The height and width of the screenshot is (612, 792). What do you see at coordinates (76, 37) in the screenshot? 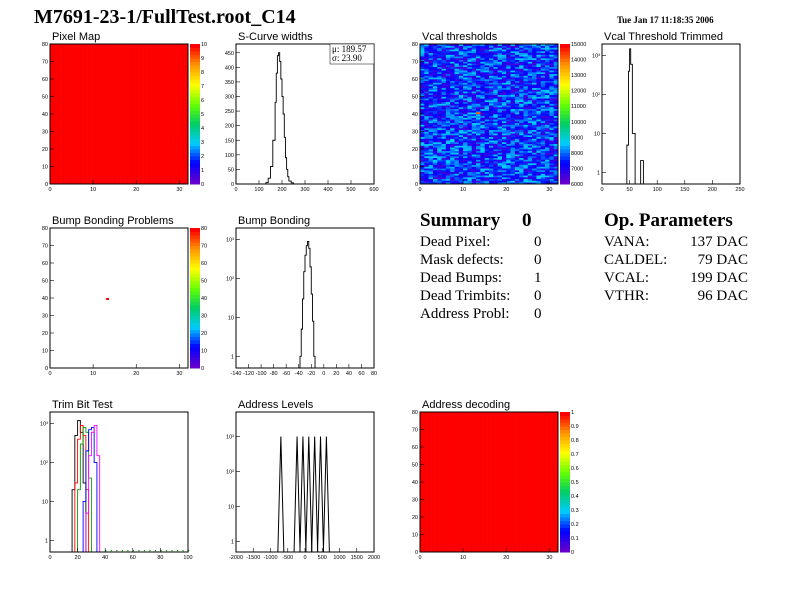
I see `panel-title: Pixel Map` at bounding box center [76, 37].